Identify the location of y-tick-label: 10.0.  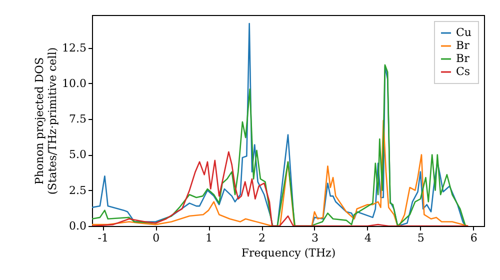
(74, 83).